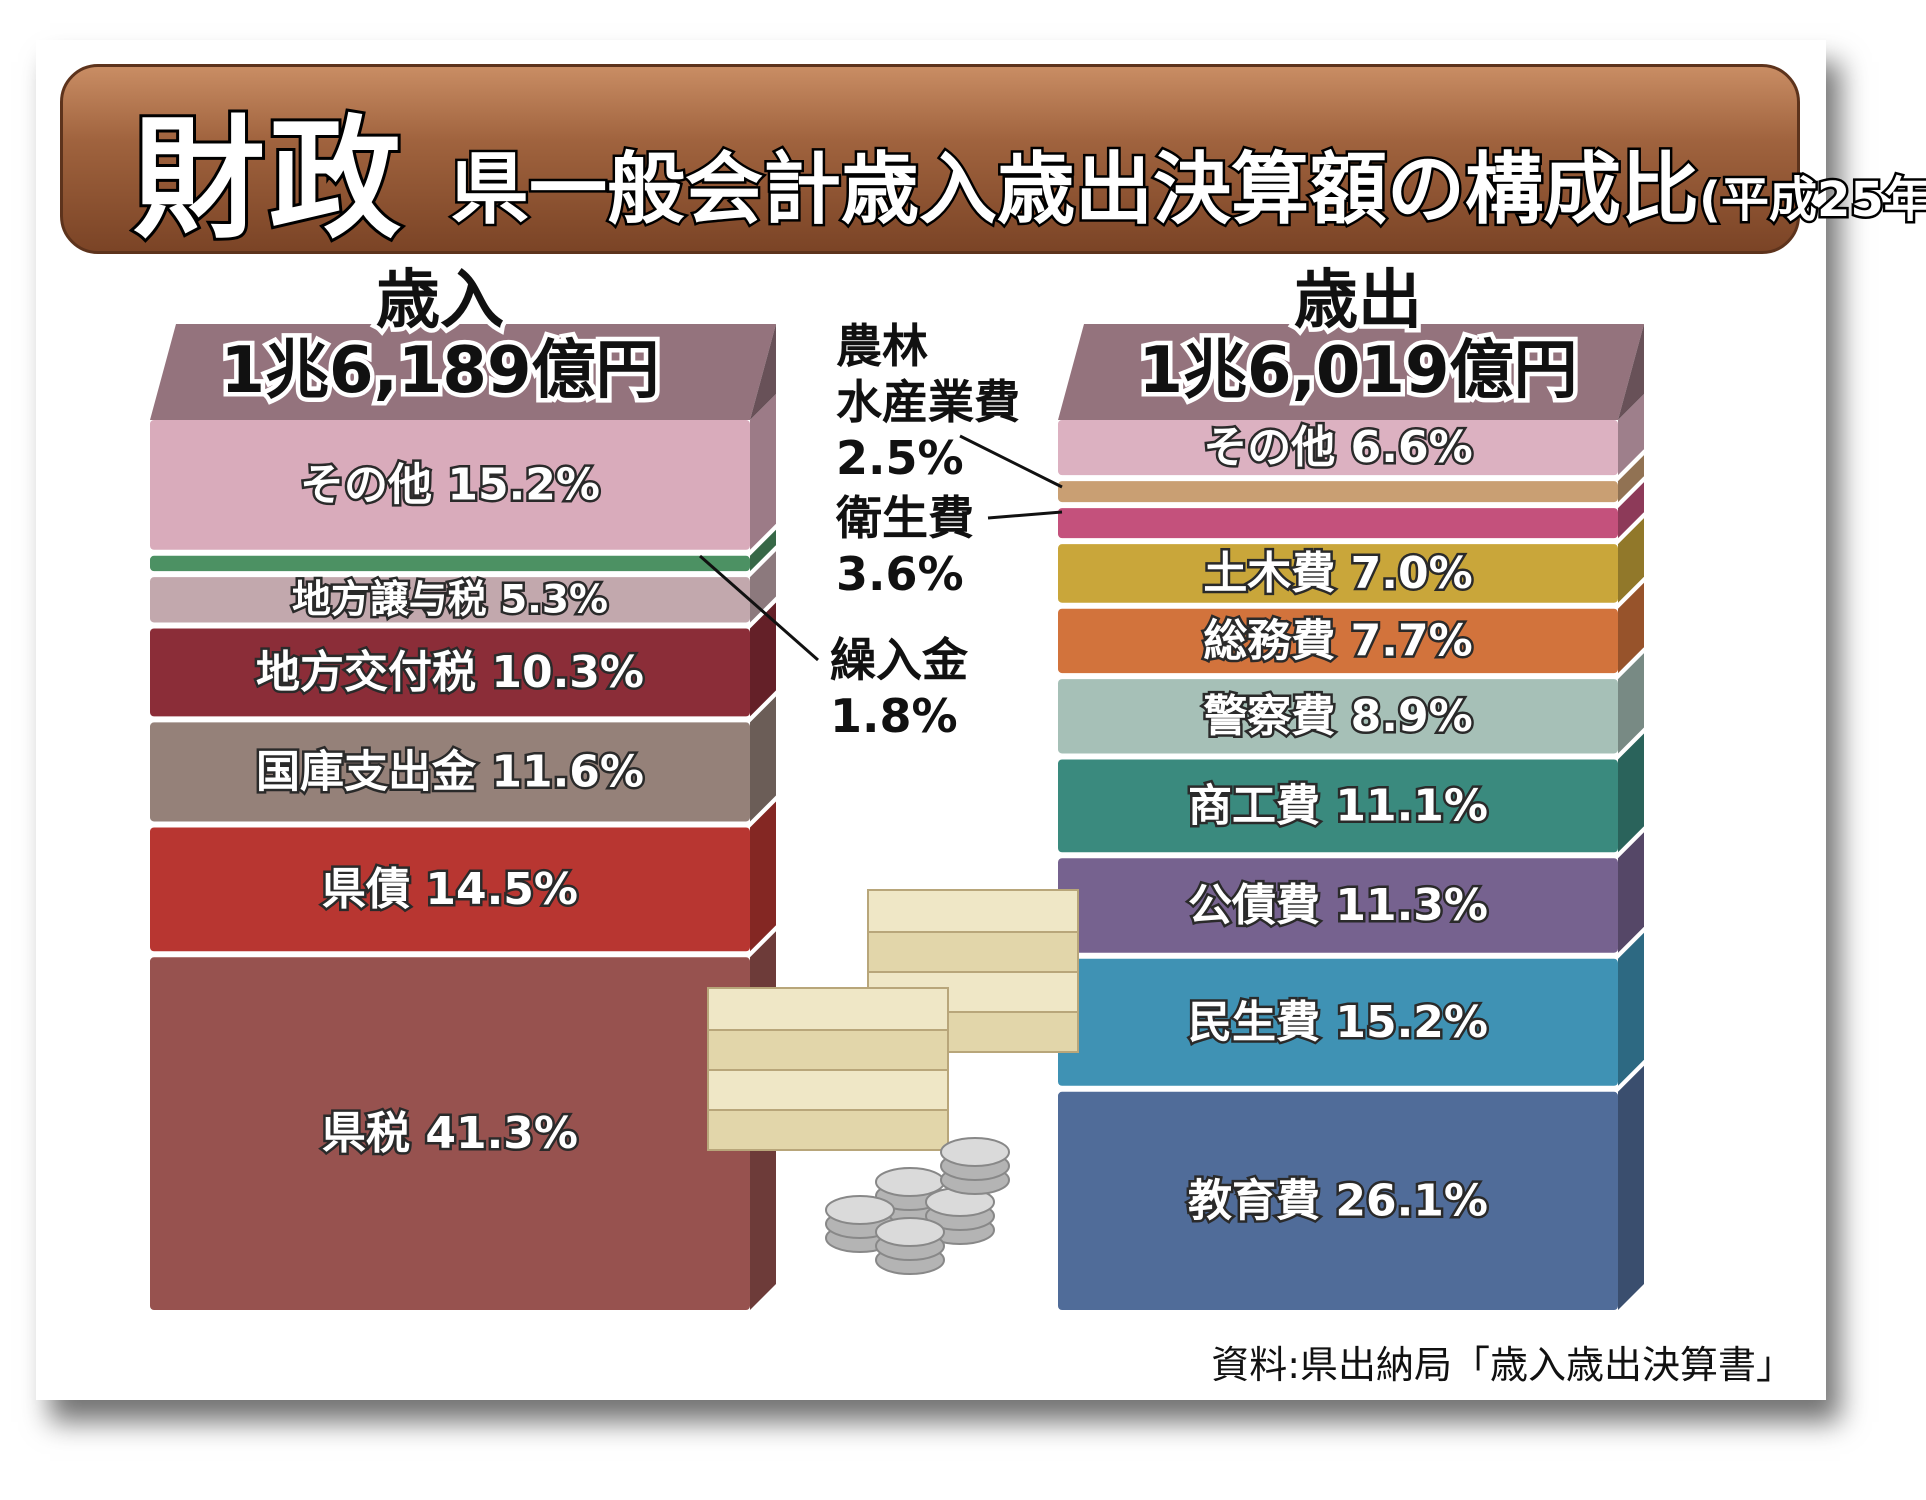 The height and width of the screenshot is (1500, 1926). What do you see at coordinates (1074, 190) in the screenshot?
I see `title-sub-text: 県一般会計歳入歳出決算額の構成比` at bounding box center [1074, 190].